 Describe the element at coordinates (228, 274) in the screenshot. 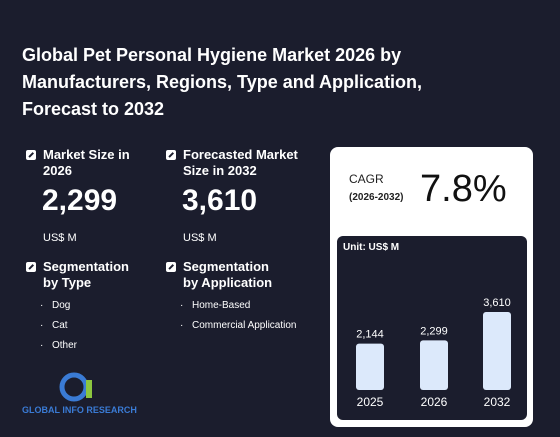

I see `segment-title: Segmentation by Application` at that location.